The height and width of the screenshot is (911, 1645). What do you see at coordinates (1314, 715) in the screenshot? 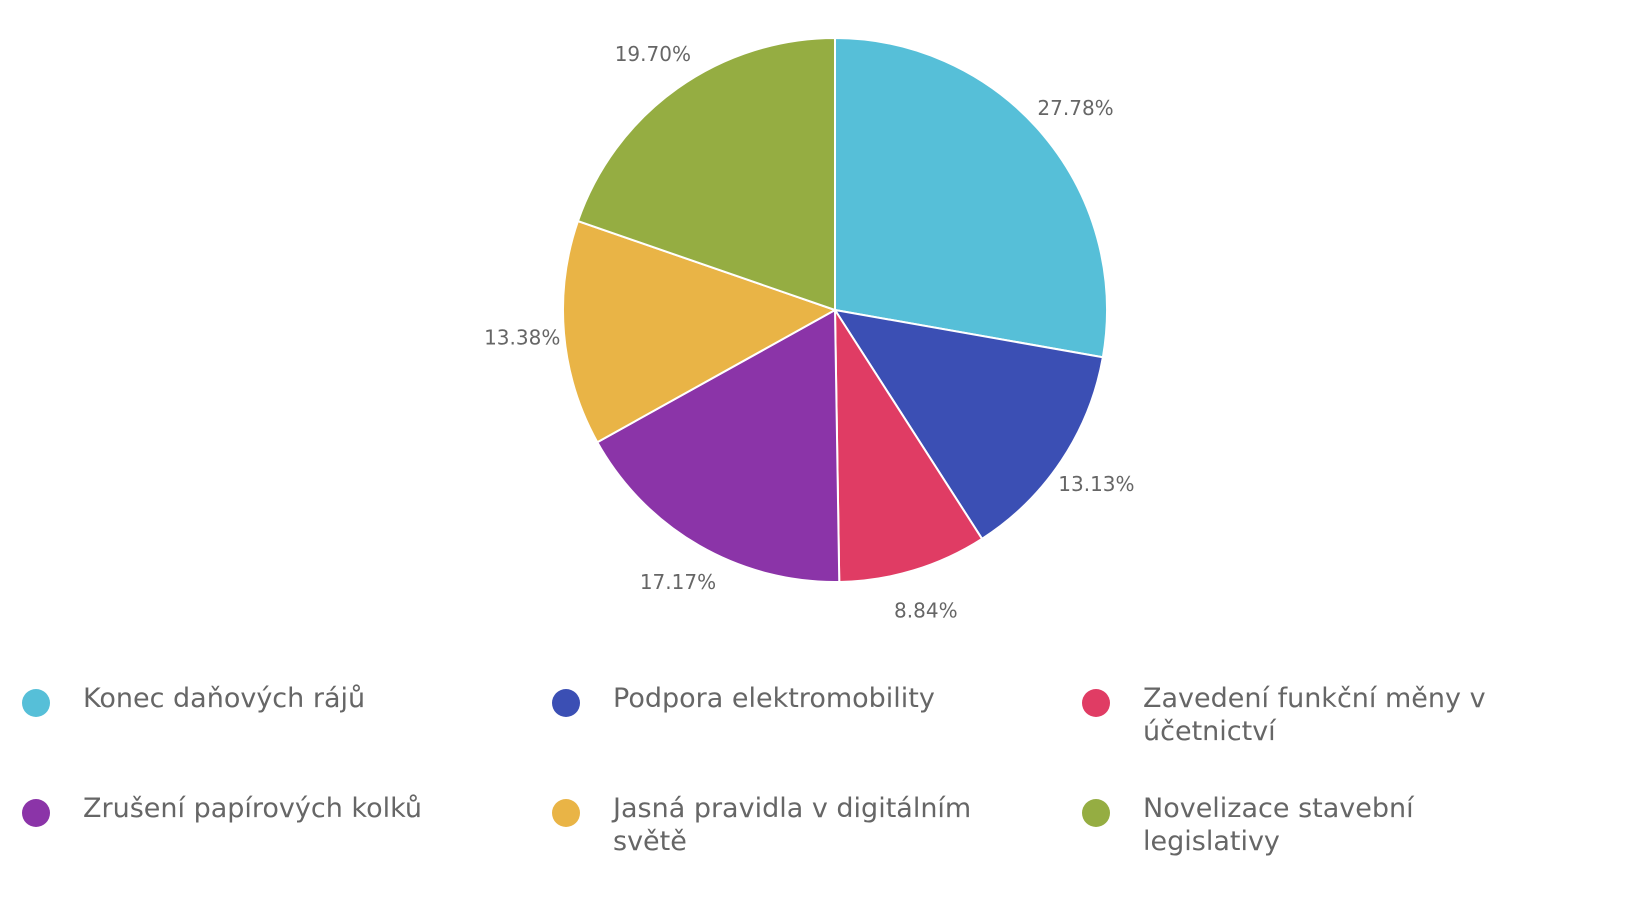
I see `legend-label: Zavedení funkční měny v účetnictví` at bounding box center [1314, 715].